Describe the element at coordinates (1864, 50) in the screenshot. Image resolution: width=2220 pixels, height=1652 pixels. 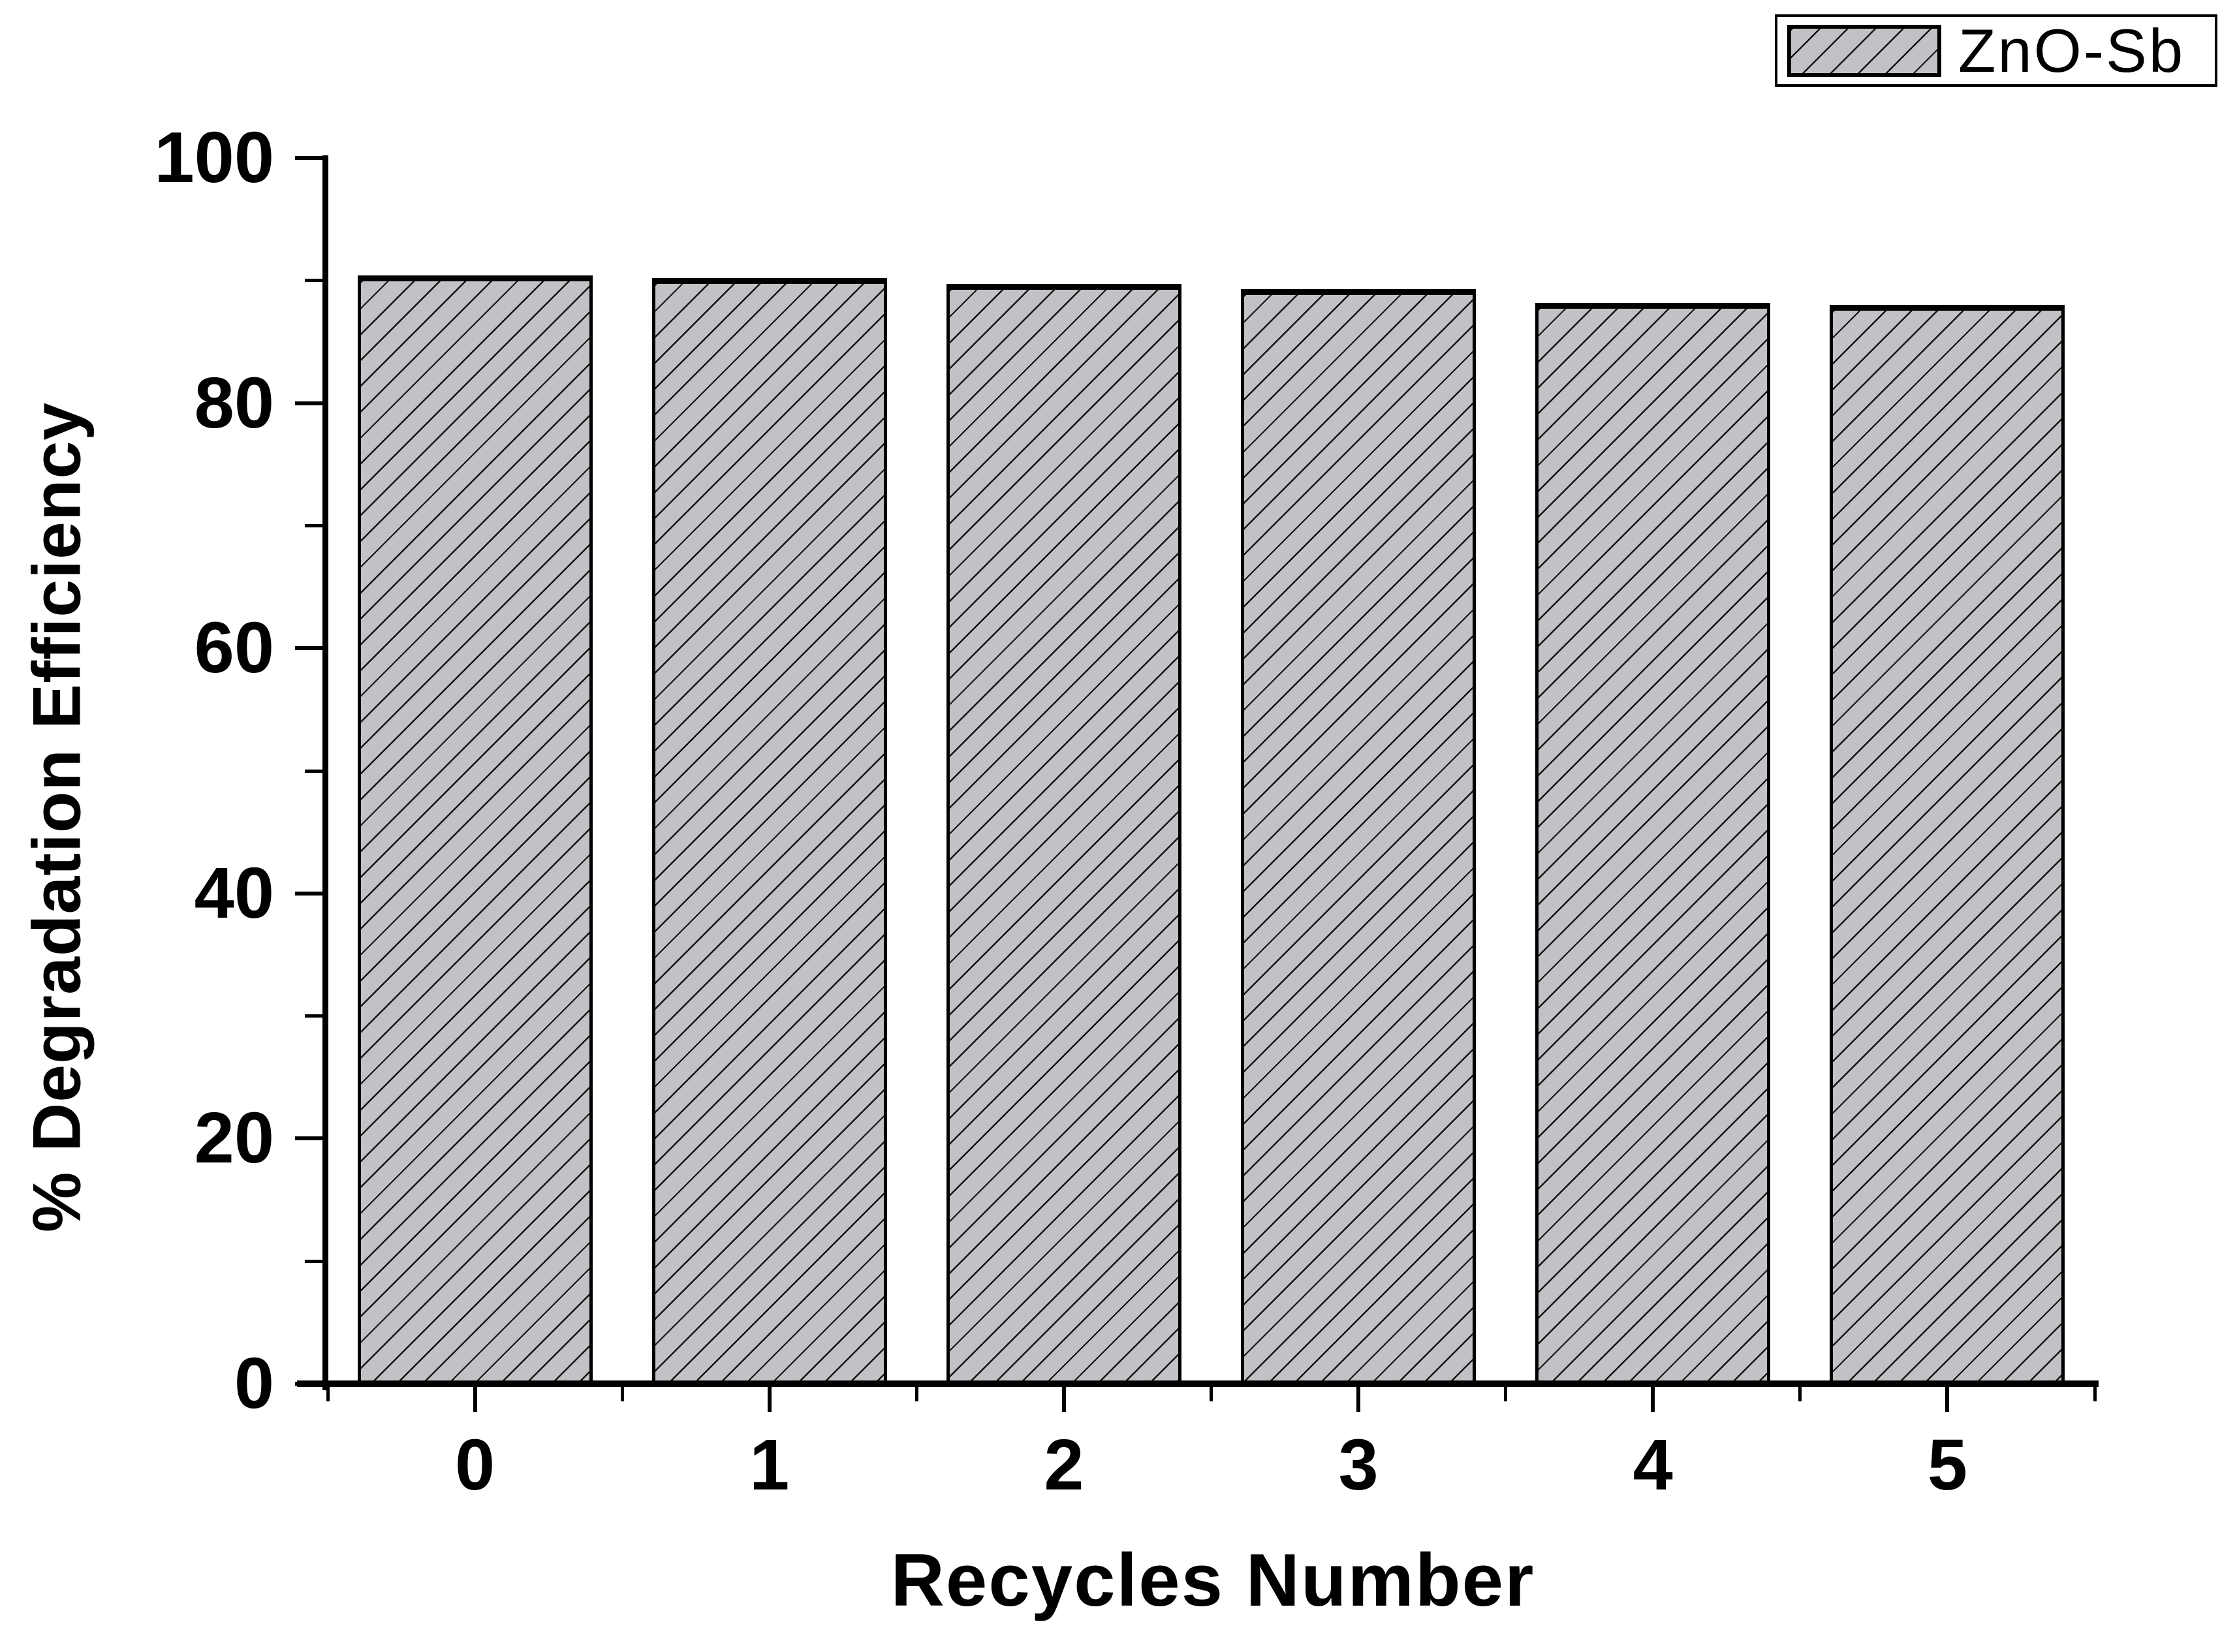
I see `legend-swatch-hatch-icon` at that location.